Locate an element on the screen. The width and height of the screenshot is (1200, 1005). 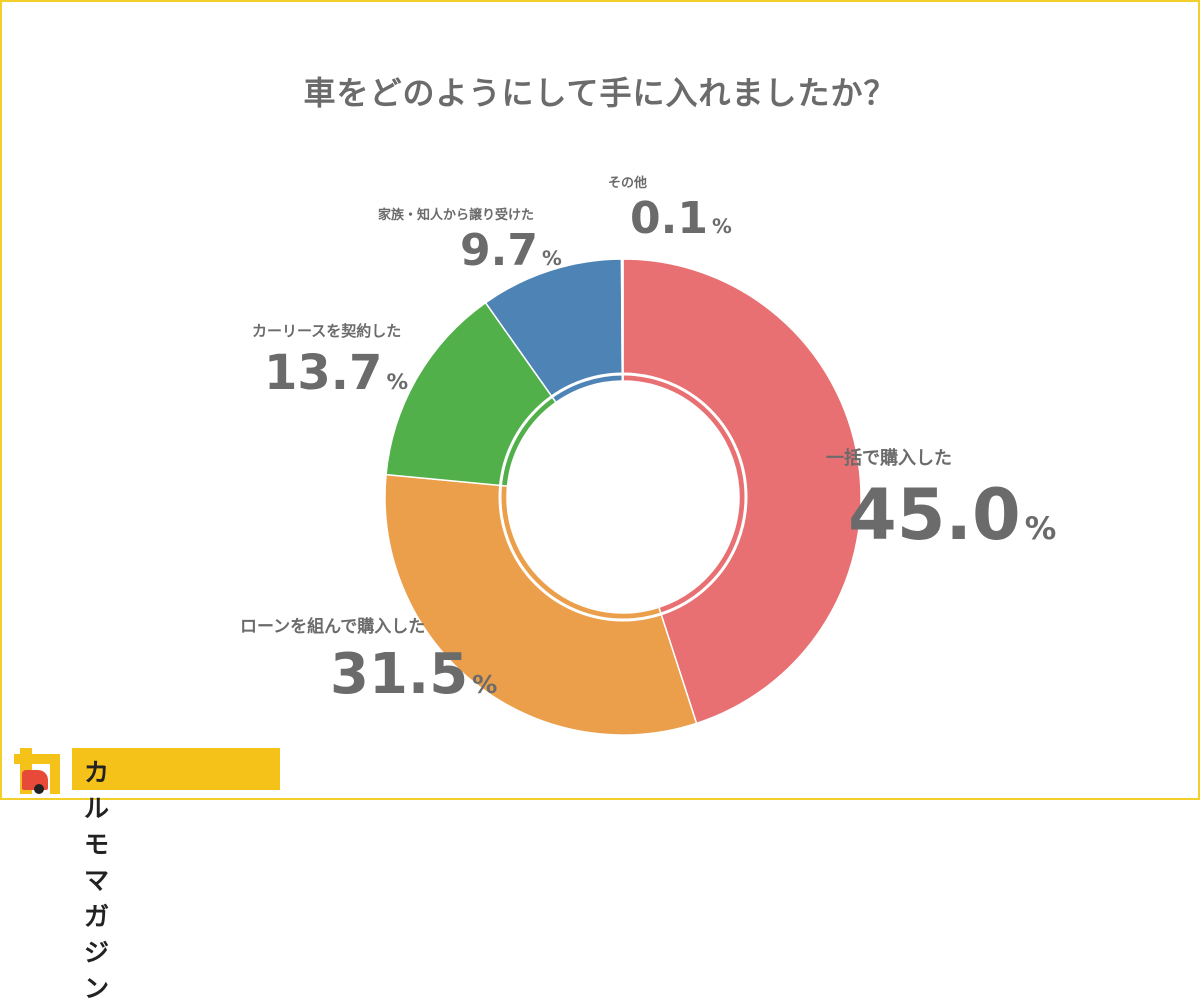
category-label: 家族・知人から譲り受けた is located at coordinates (456, 215).